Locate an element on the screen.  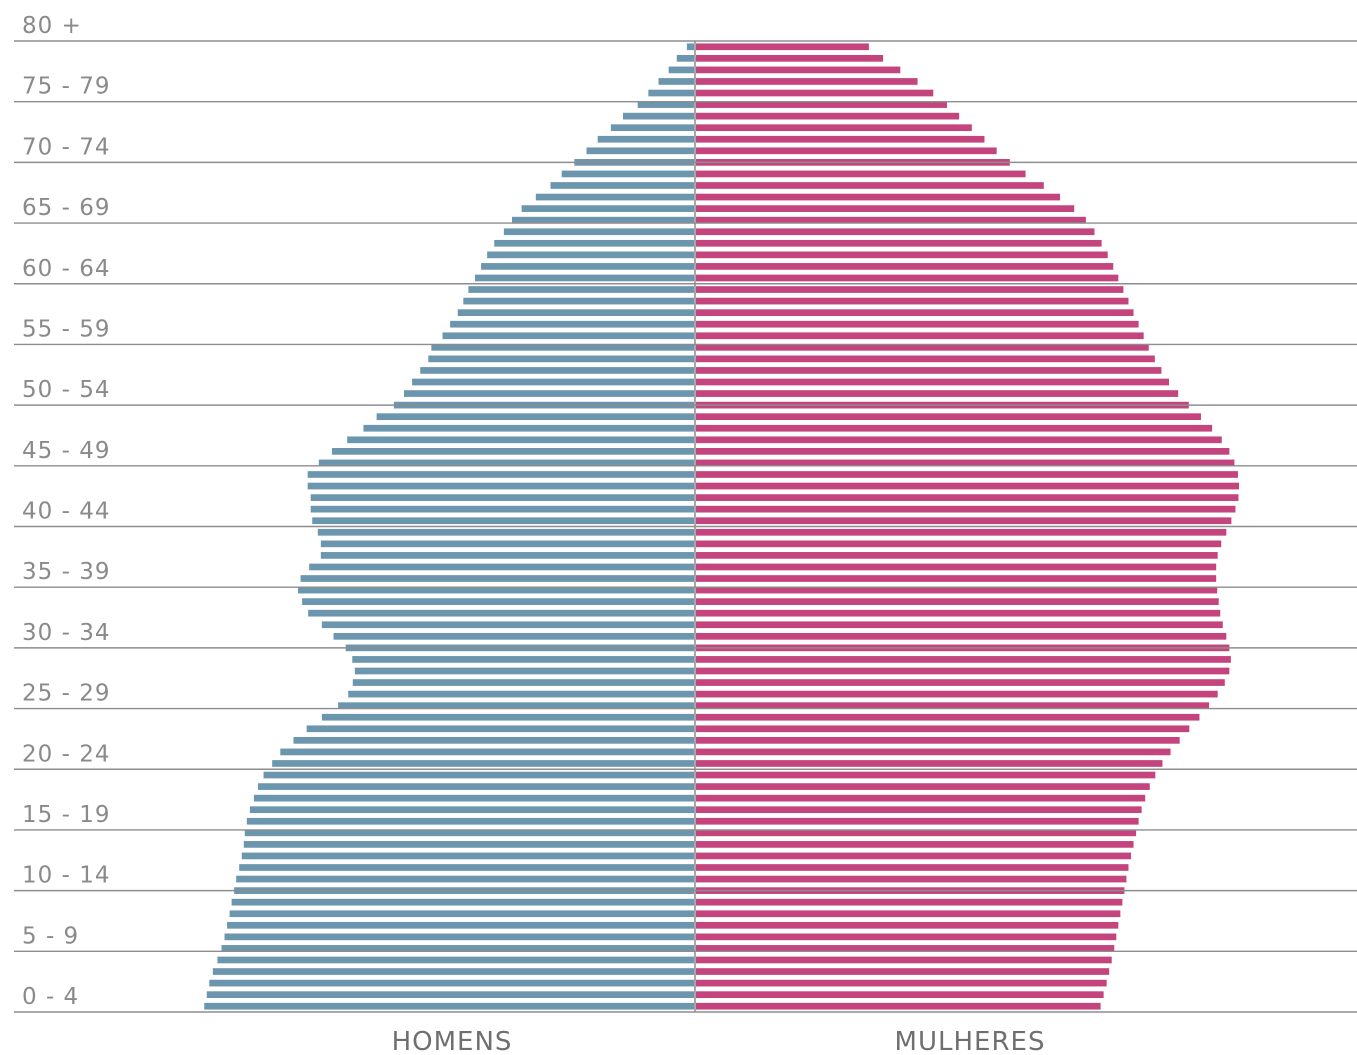
age-group-label: 30 - 34 is located at coordinates (66, 633).